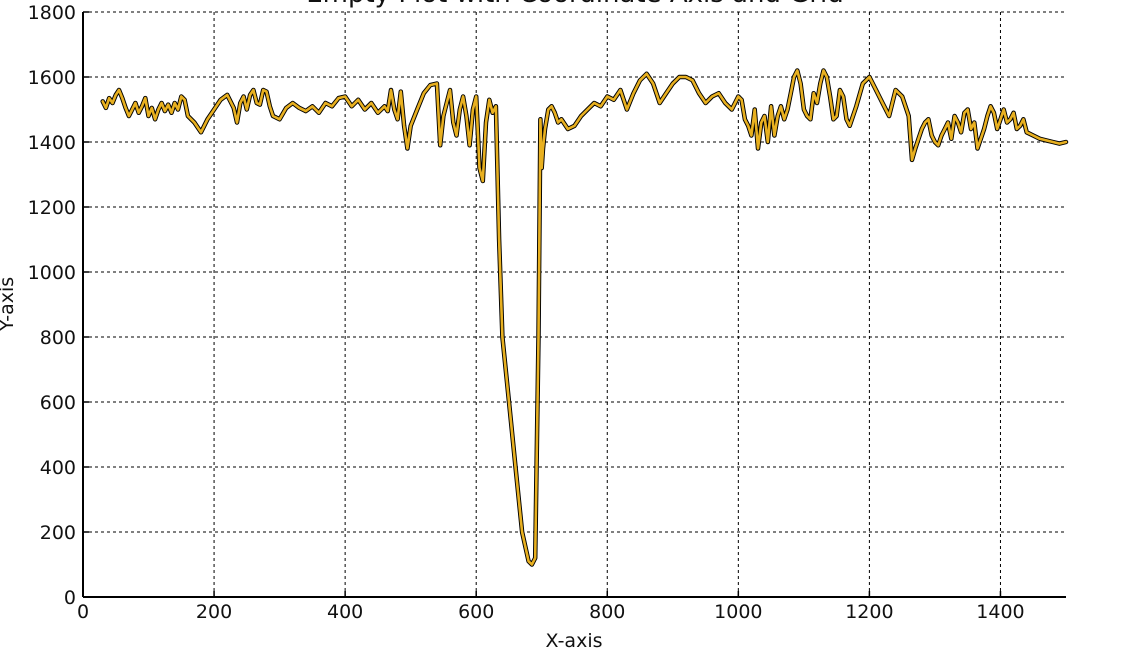 This screenshot has width=1124, height=662. I want to click on y-tick-label: 1800, so click(52, 13).